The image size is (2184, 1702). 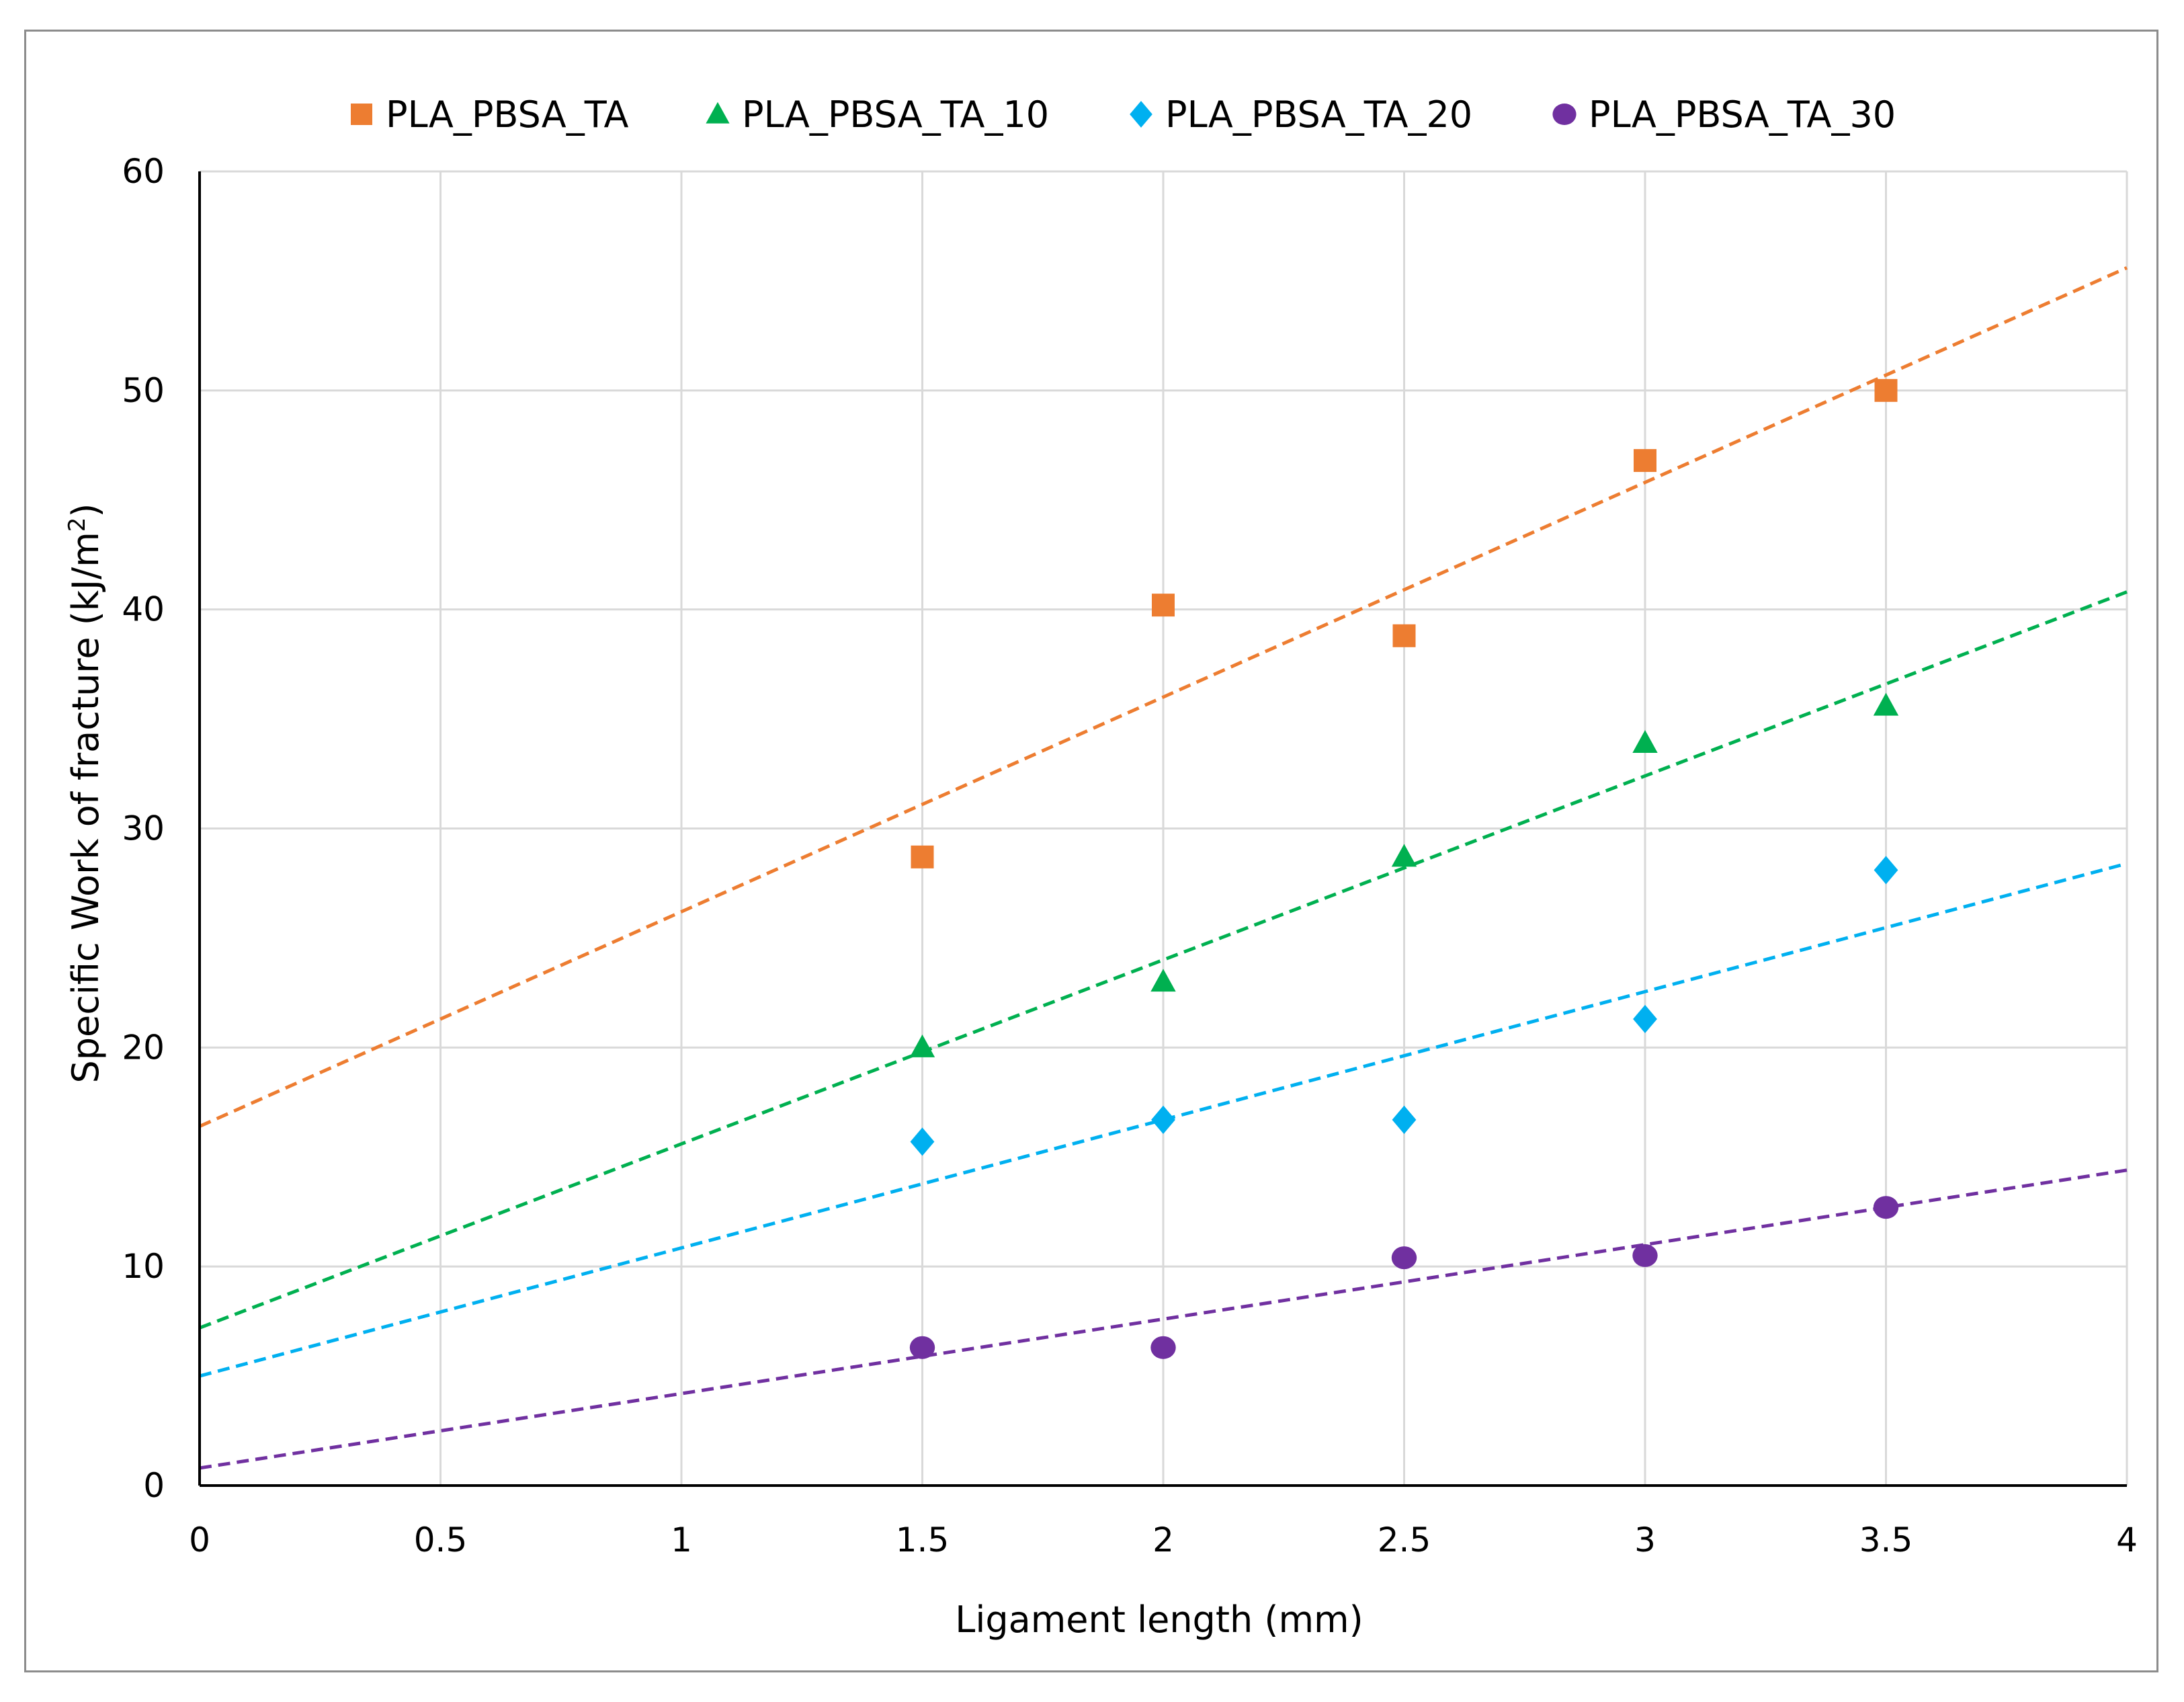 What do you see at coordinates (144, 828) in the screenshot?
I see `y-tick-label: 30` at bounding box center [144, 828].